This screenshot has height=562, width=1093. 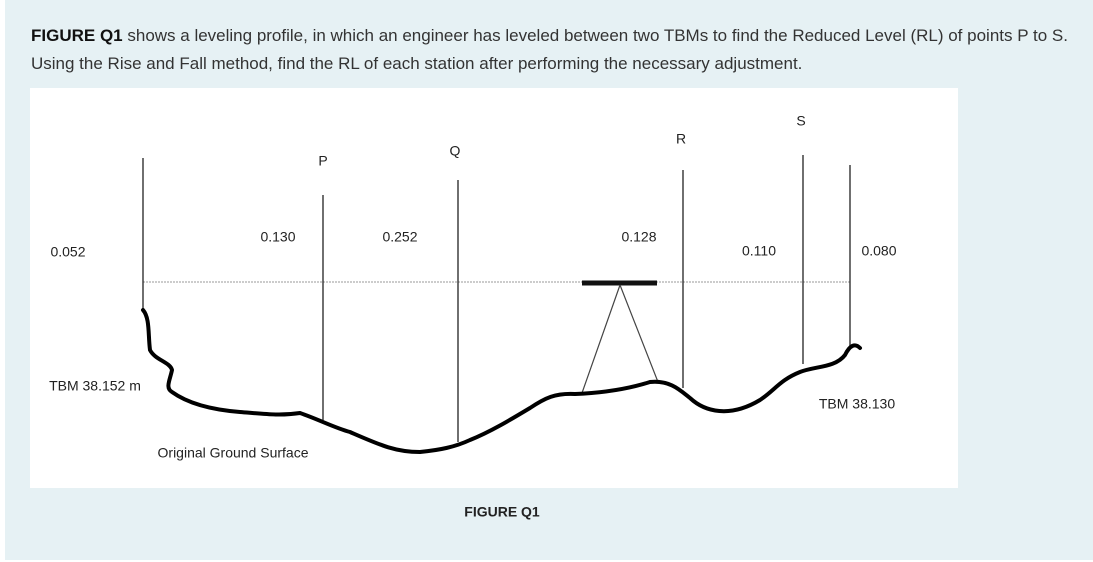 I want to click on tbm-label: TBM 38.152 m, so click(x=95, y=386).